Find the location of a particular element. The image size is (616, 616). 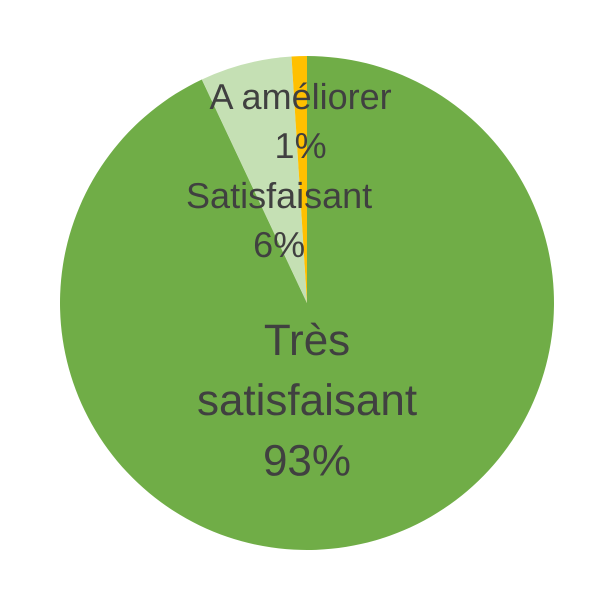

data-label: 93% is located at coordinates (307, 460).